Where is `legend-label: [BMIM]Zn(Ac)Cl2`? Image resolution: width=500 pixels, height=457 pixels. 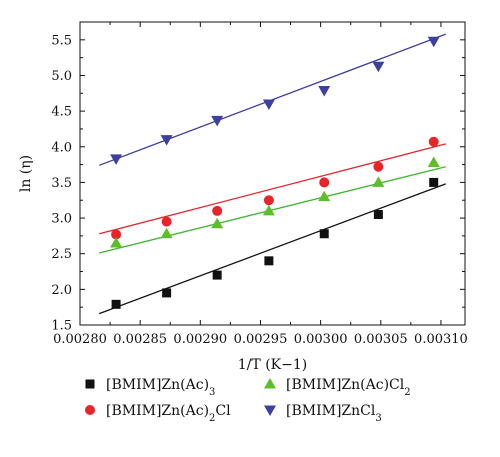
legend-label: [BMIM]Zn(Ac)Cl2 is located at coordinates (348, 387).